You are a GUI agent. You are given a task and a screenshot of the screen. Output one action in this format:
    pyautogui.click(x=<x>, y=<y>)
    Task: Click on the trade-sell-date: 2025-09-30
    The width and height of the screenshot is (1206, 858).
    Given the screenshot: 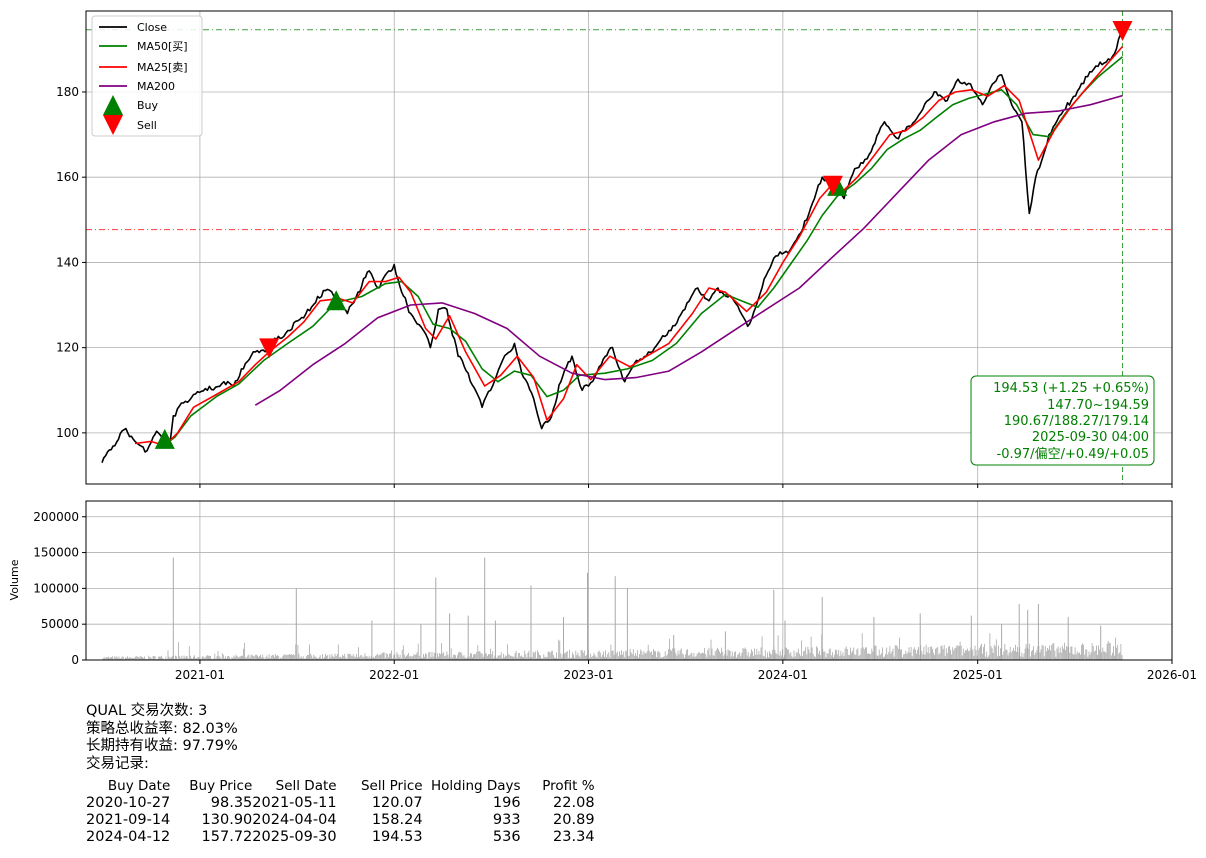 What is the action you would take?
    pyautogui.click(x=294, y=837)
    